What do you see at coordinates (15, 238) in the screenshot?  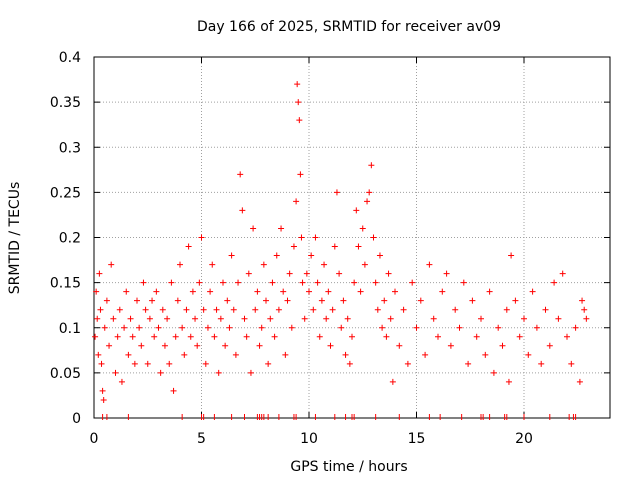 I see `y-axis-label: SRMTID / TECUs` at bounding box center [15, 238].